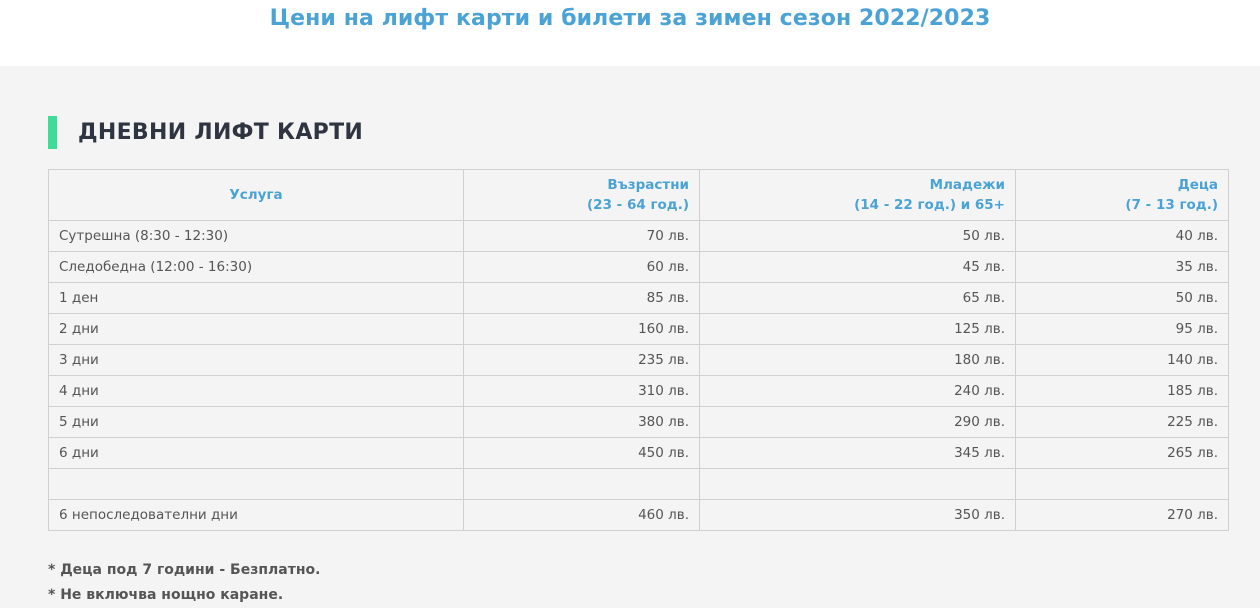 This screenshot has height=609, width=1260. I want to click on cell-price-youth, so click(857, 484).